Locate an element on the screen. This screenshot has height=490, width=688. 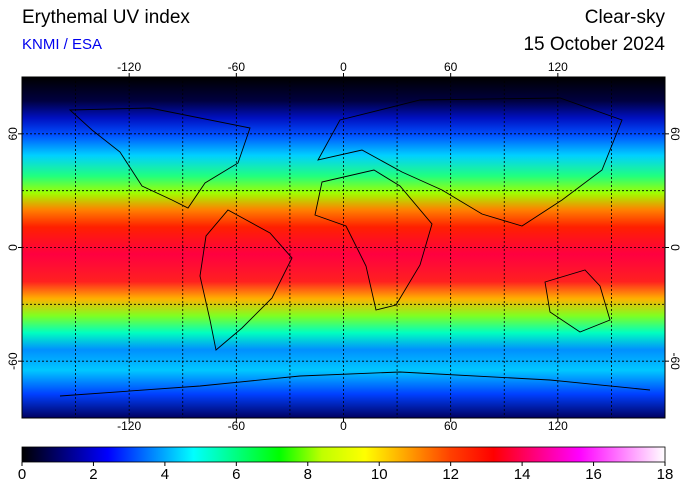
colorbar-label: 8 is located at coordinates (308, 474).